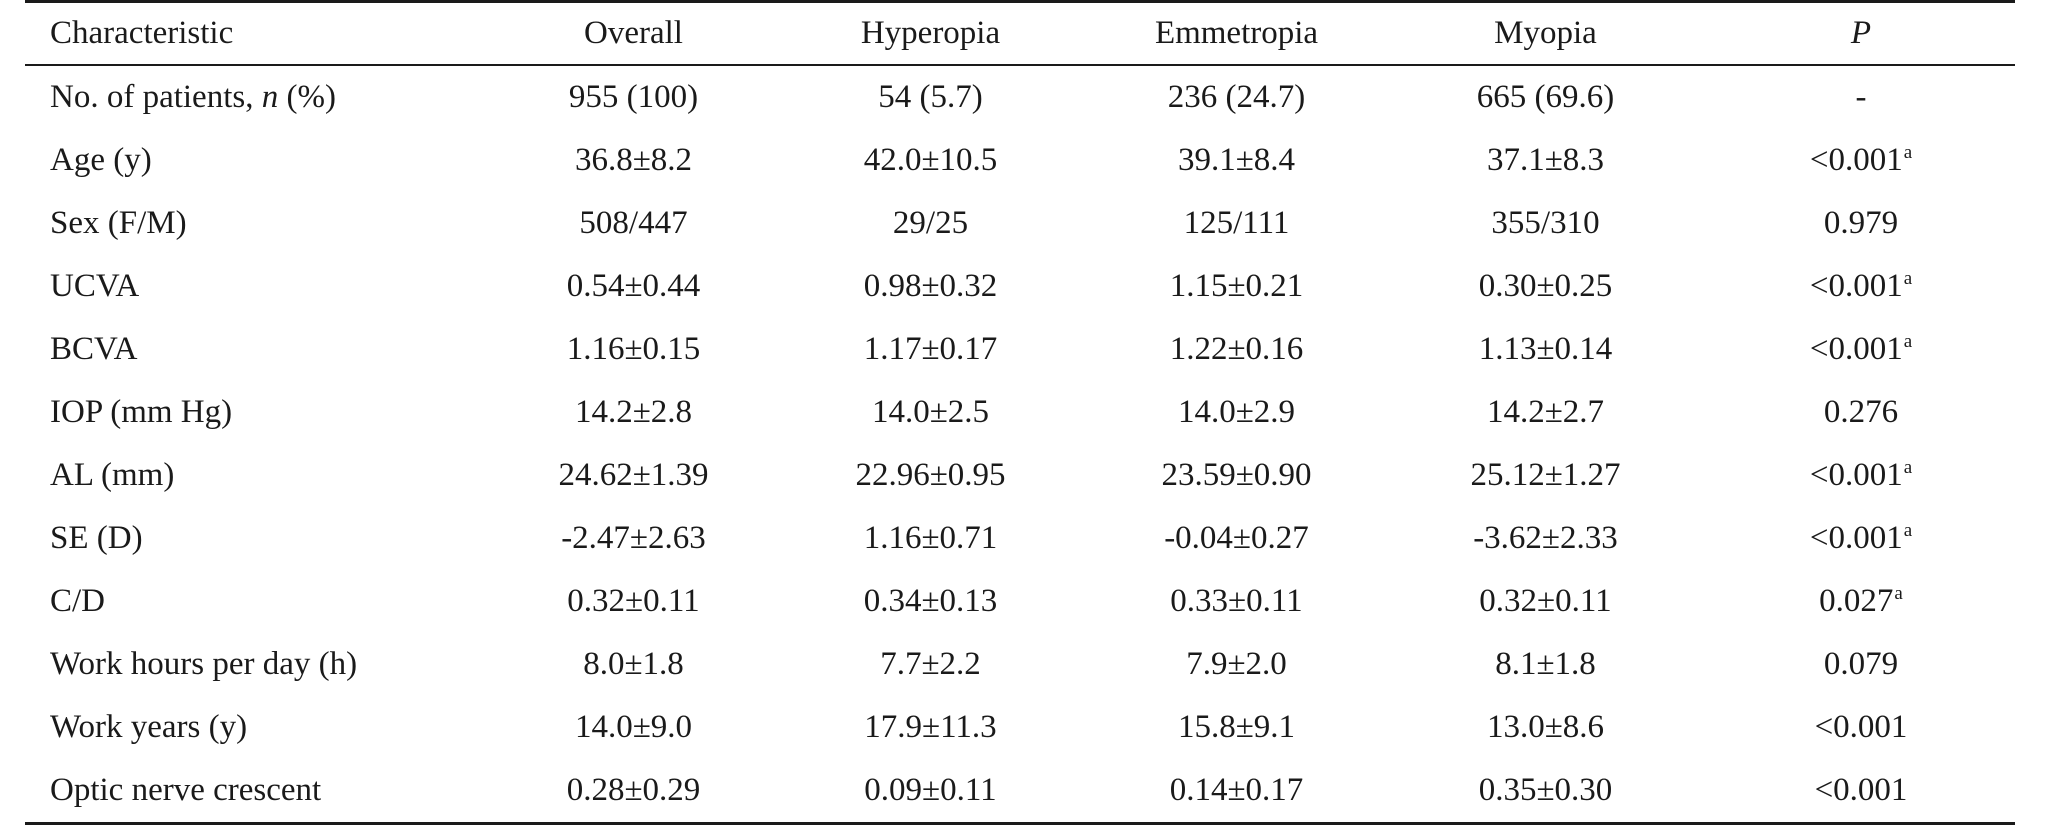  What do you see at coordinates (633, 727) in the screenshot?
I see `overall-cell-value: 14.0±9.0` at bounding box center [633, 727].